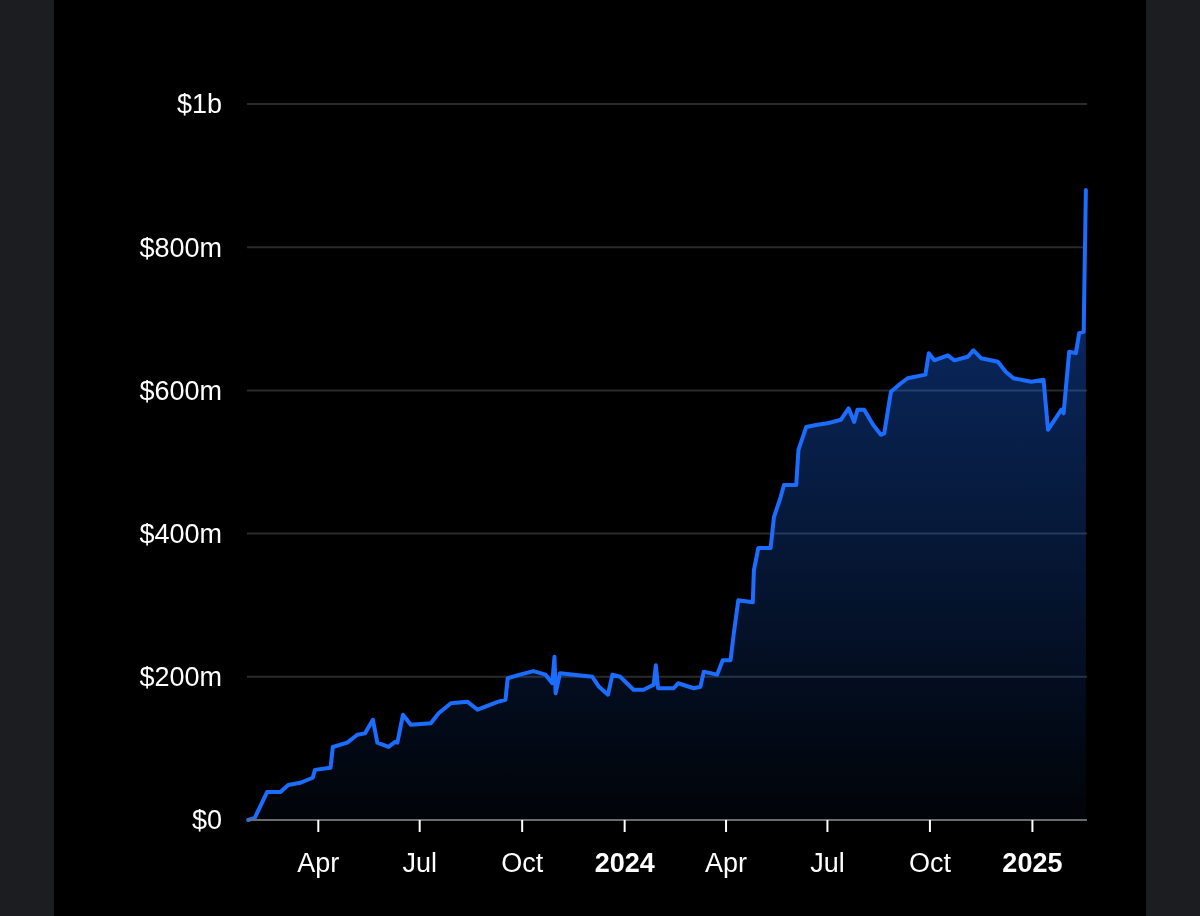  Describe the element at coordinates (180, 247) in the screenshot. I see `y-tick-label: $800m` at that location.